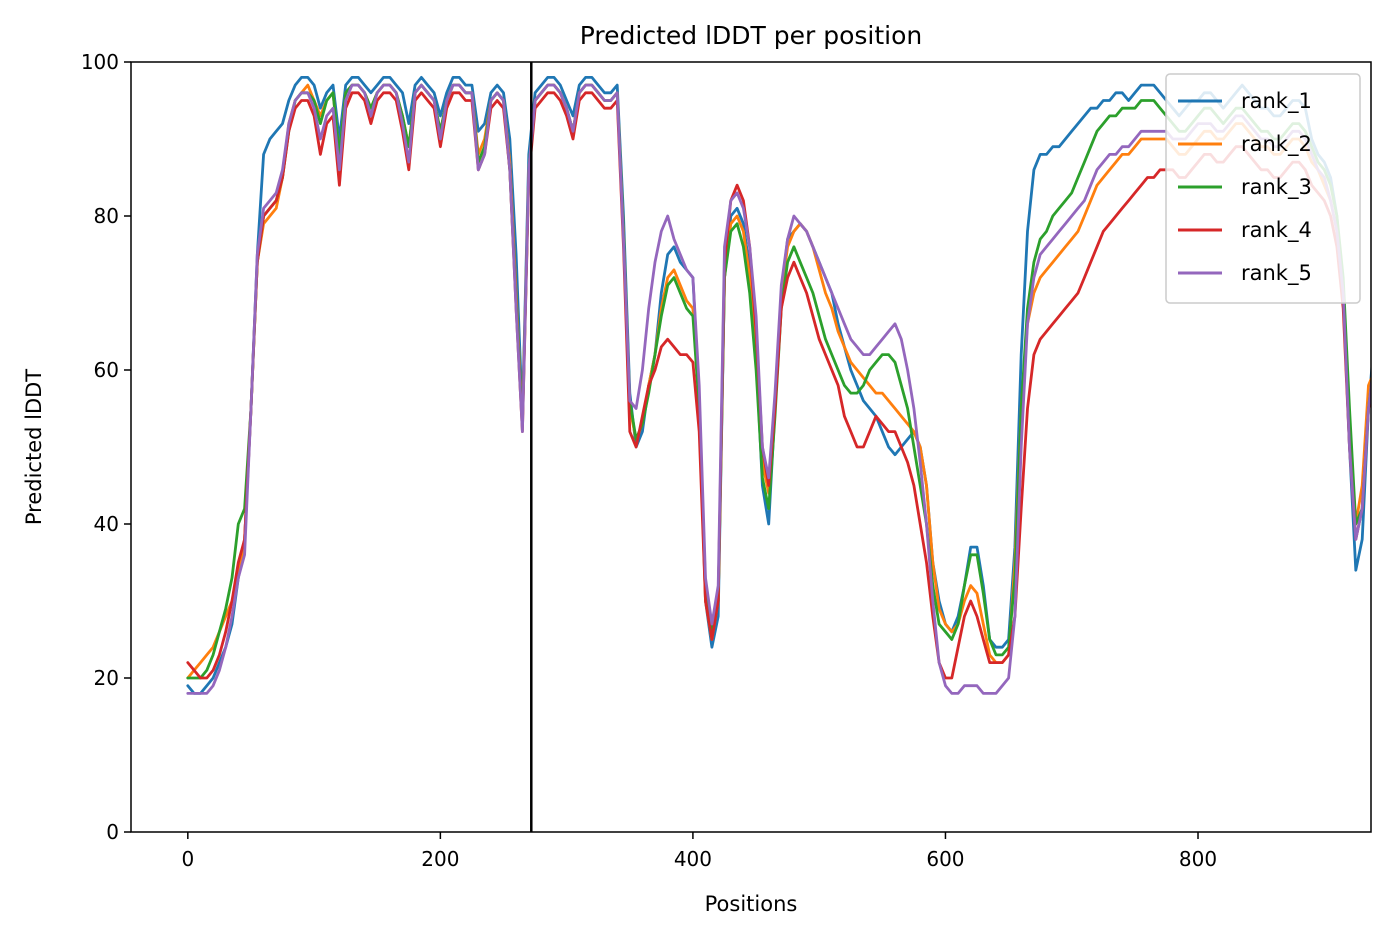 The image size is (1391, 939). Describe the element at coordinates (34, 447) in the screenshot. I see `y-axis-title: Predicted lDDT` at that location.